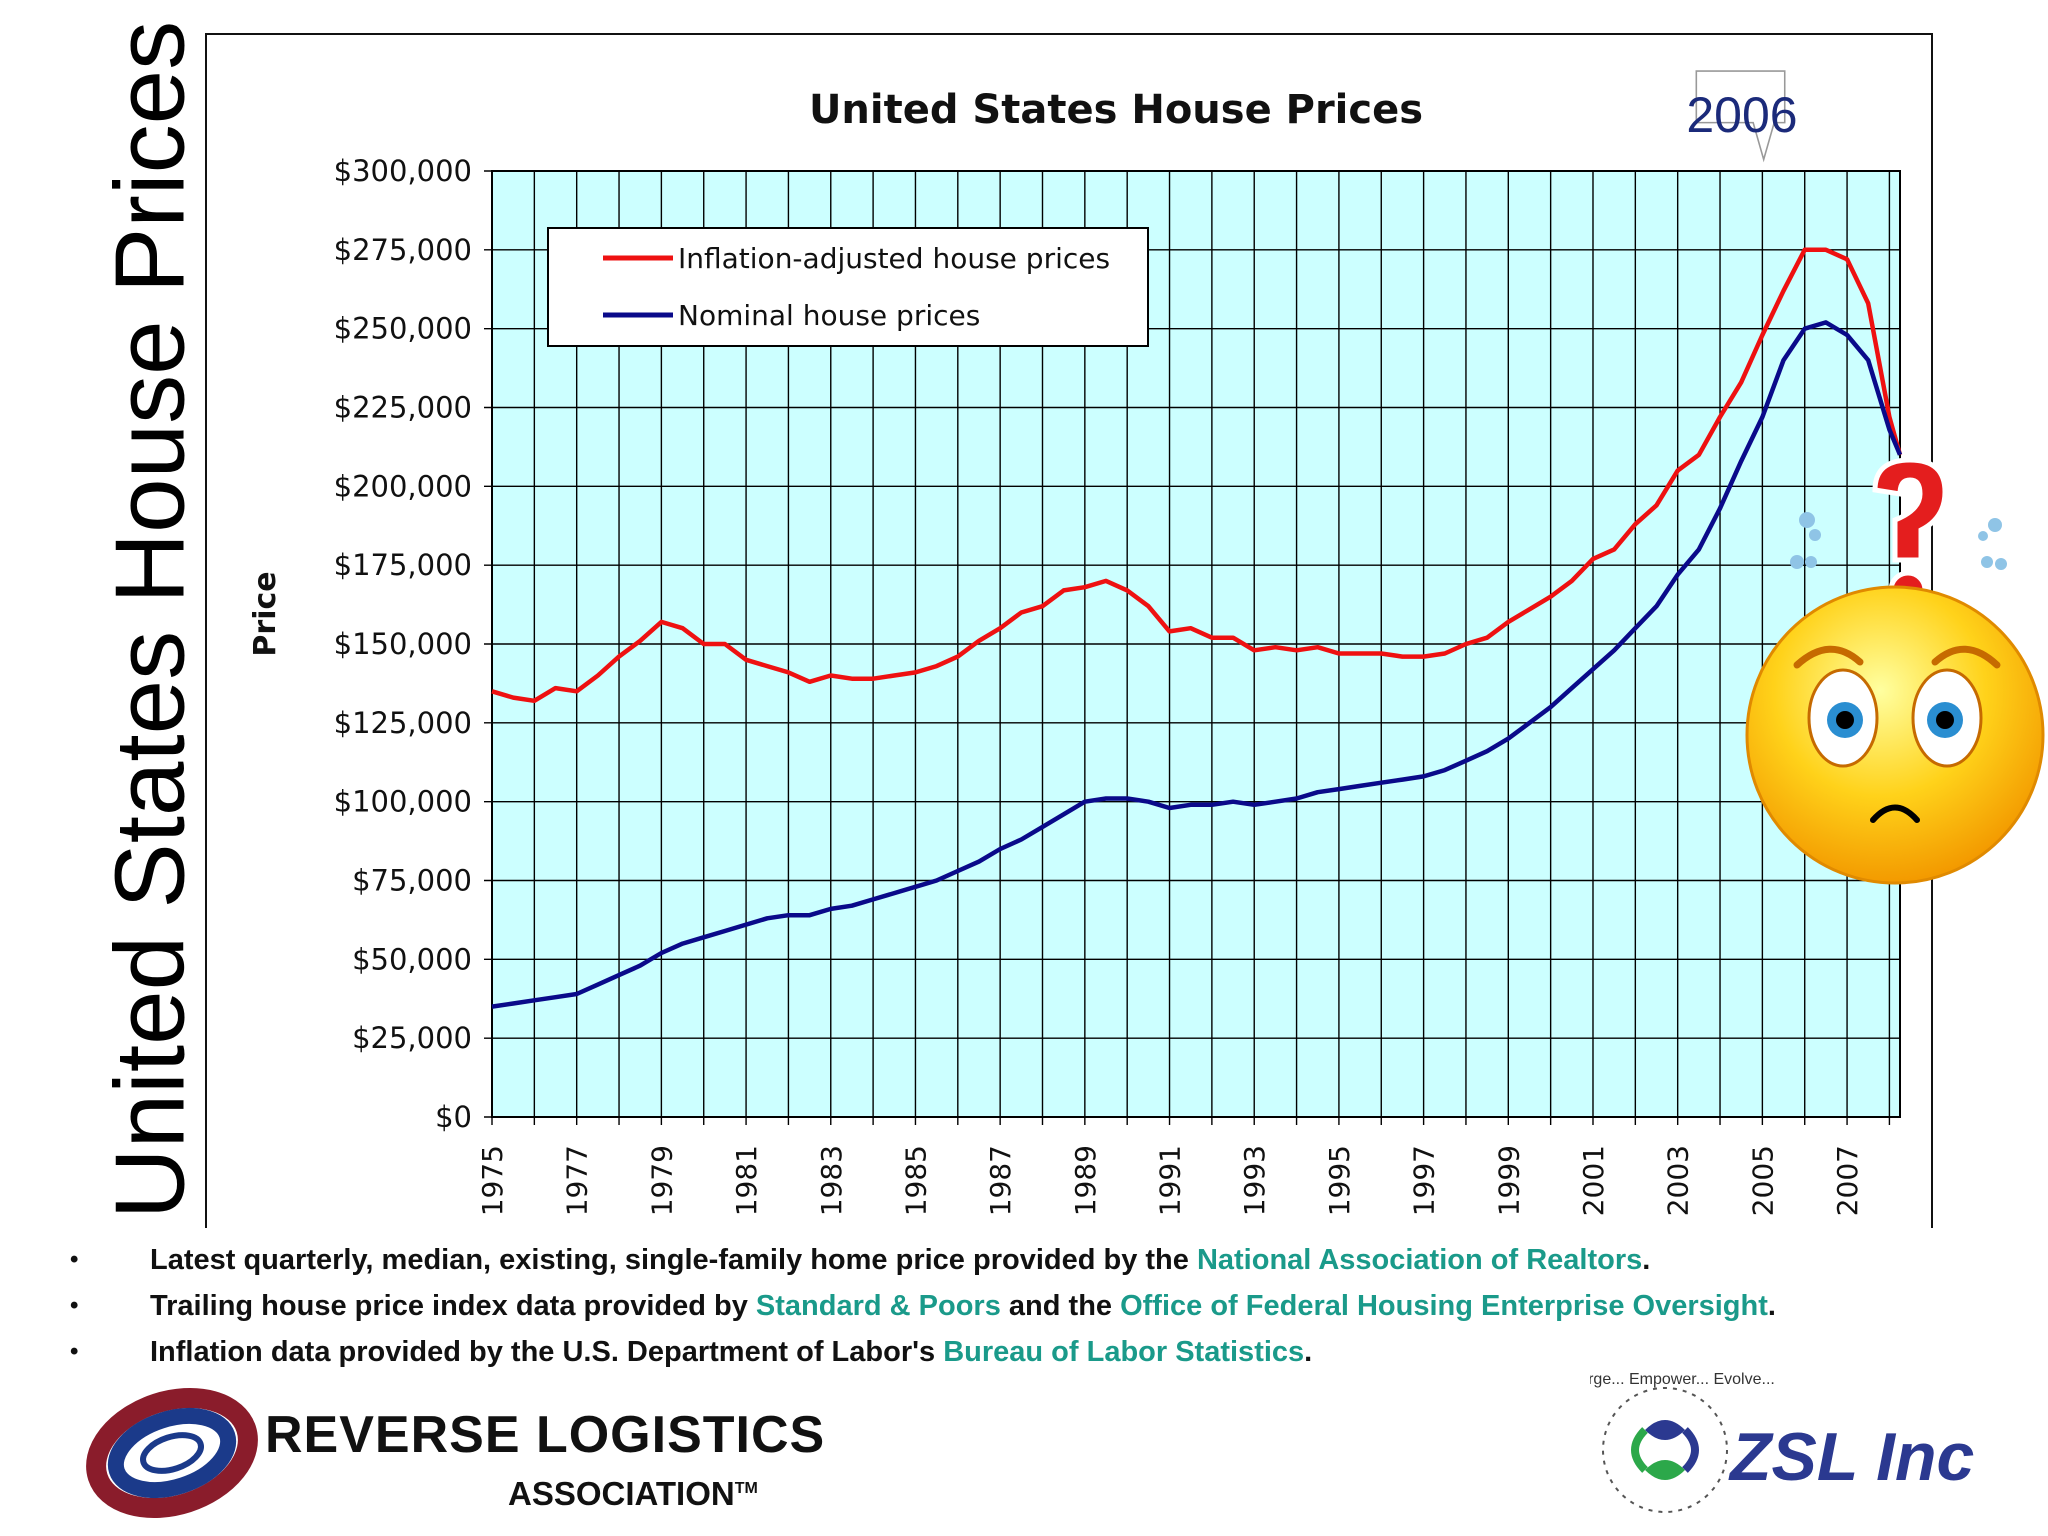 This screenshot has width=2048, height=1536. What do you see at coordinates (1085, 1180) in the screenshot?
I see `x-tick-label: 1989` at bounding box center [1085, 1180].